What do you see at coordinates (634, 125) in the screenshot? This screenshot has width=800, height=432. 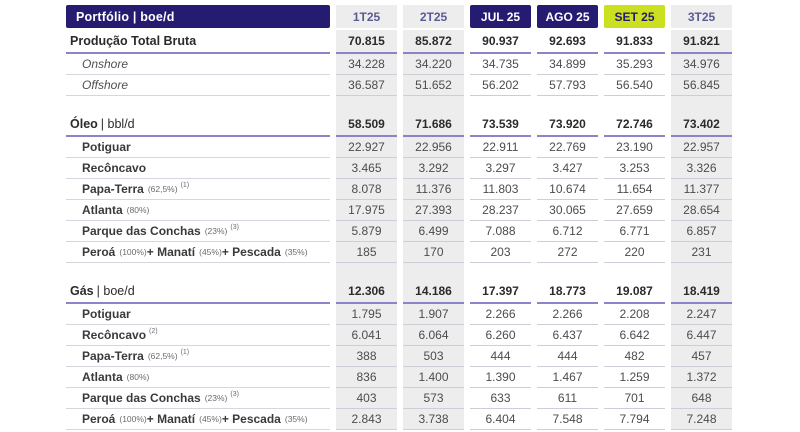 I see `value-cell: 72.746` at bounding box center [634, 125].